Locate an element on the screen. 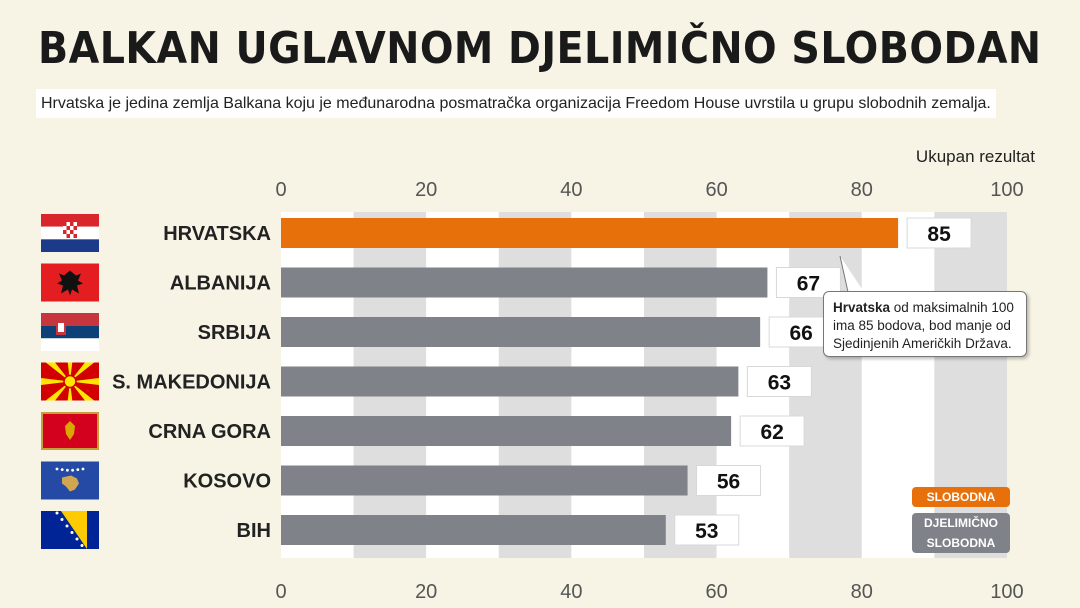 This screenshot has height=608, width=1080. category-label: CRNA GORA is located at coordinates (209, 432).